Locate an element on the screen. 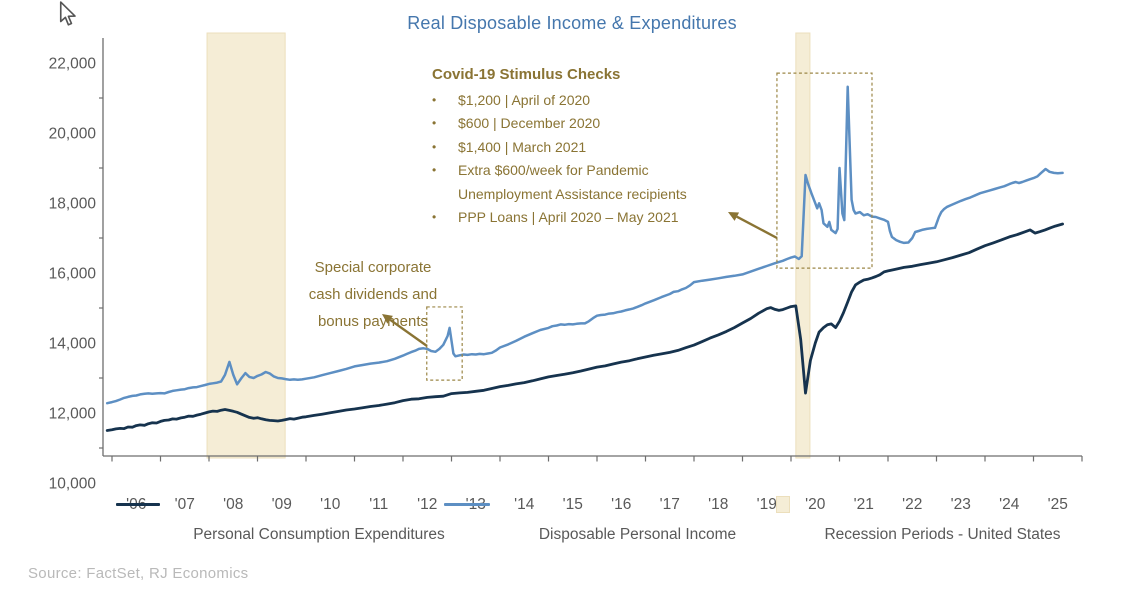  recession-band is located at coordinates (246, 245).